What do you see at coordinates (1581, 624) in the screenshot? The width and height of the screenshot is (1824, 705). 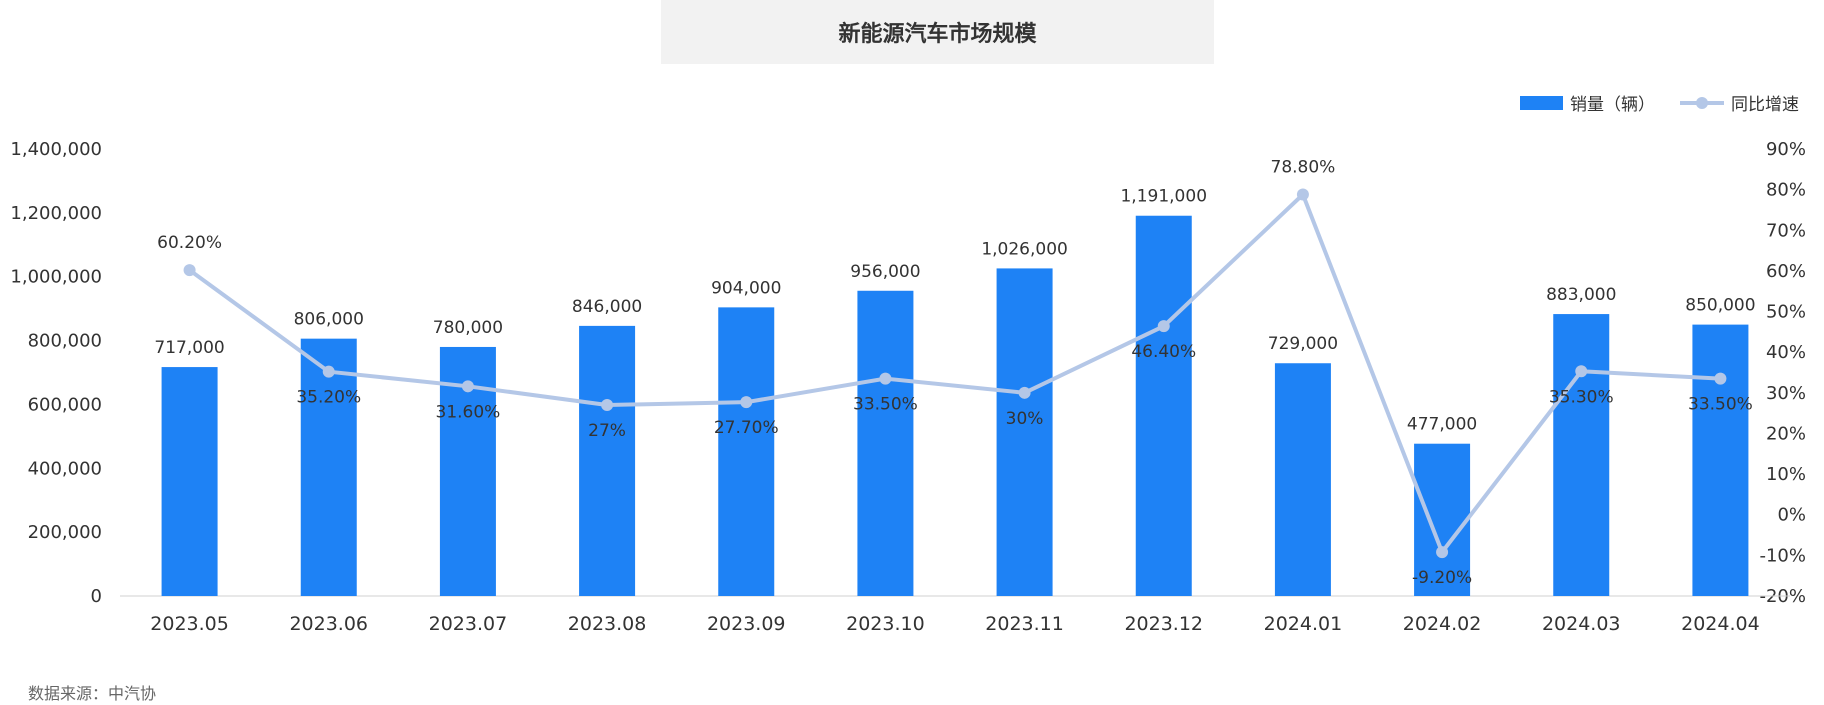 I see `x-category-label: 2024.03` at bounding box center [1581, 624].